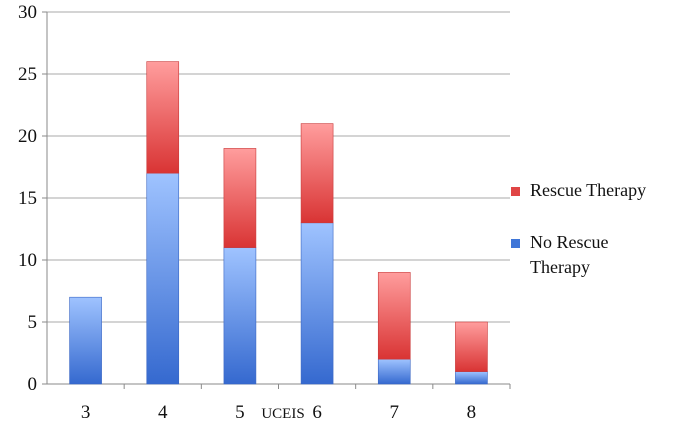  I want to click on y-tick-label: 0, so click(33, 384).